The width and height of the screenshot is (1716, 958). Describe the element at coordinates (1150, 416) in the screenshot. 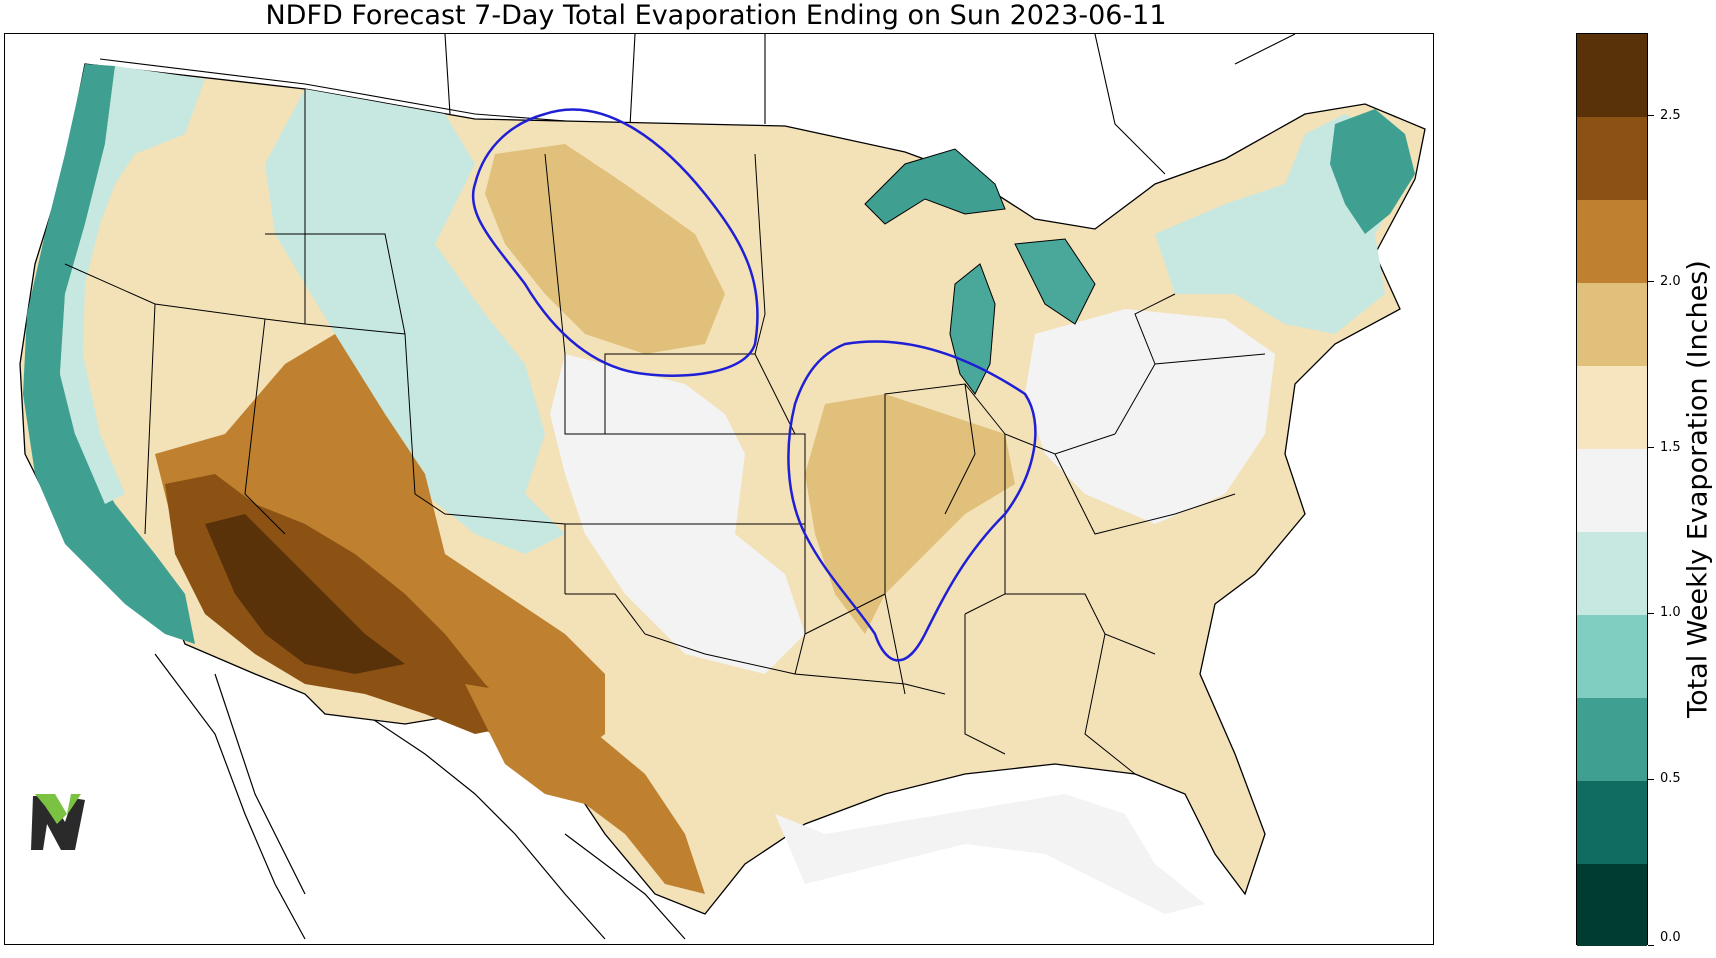

I see `northeast-gray-region` at that location.